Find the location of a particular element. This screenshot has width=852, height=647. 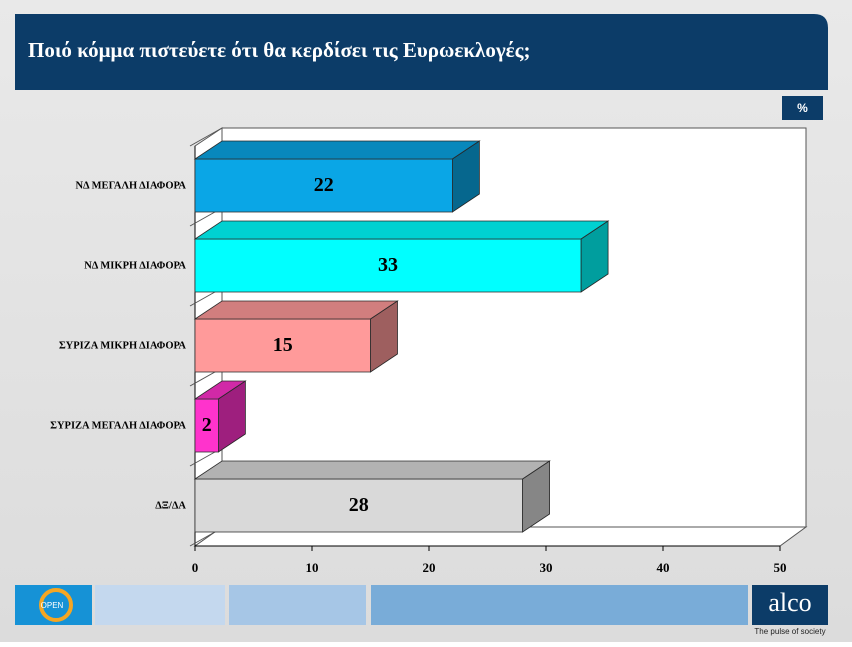

value-label: 33 is located at coordinates (388, 265).